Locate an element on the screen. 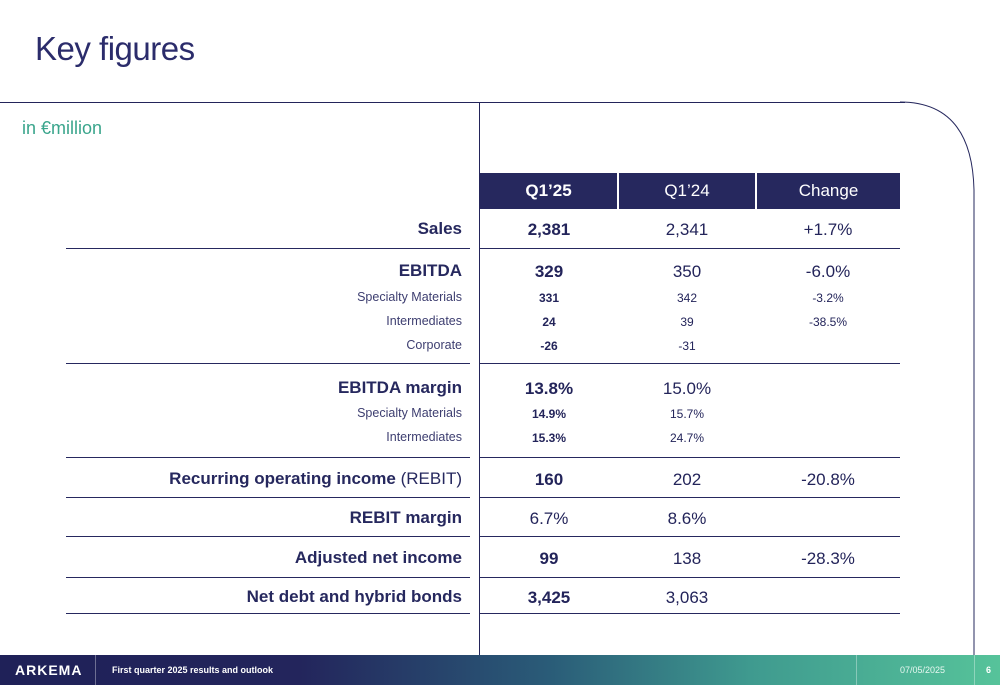 This screenshot has height=685, width=1000. row-label-adjusted-net-income: Adjusted net income is located at coordinates (378, 557).